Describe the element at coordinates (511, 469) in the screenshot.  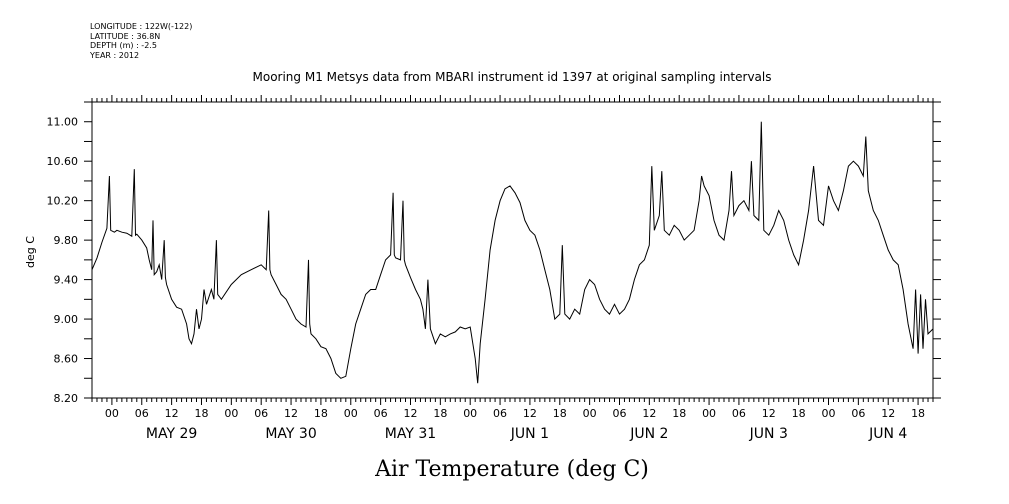
I see `bottom-title: Air Temperature (deg C)` at that location.